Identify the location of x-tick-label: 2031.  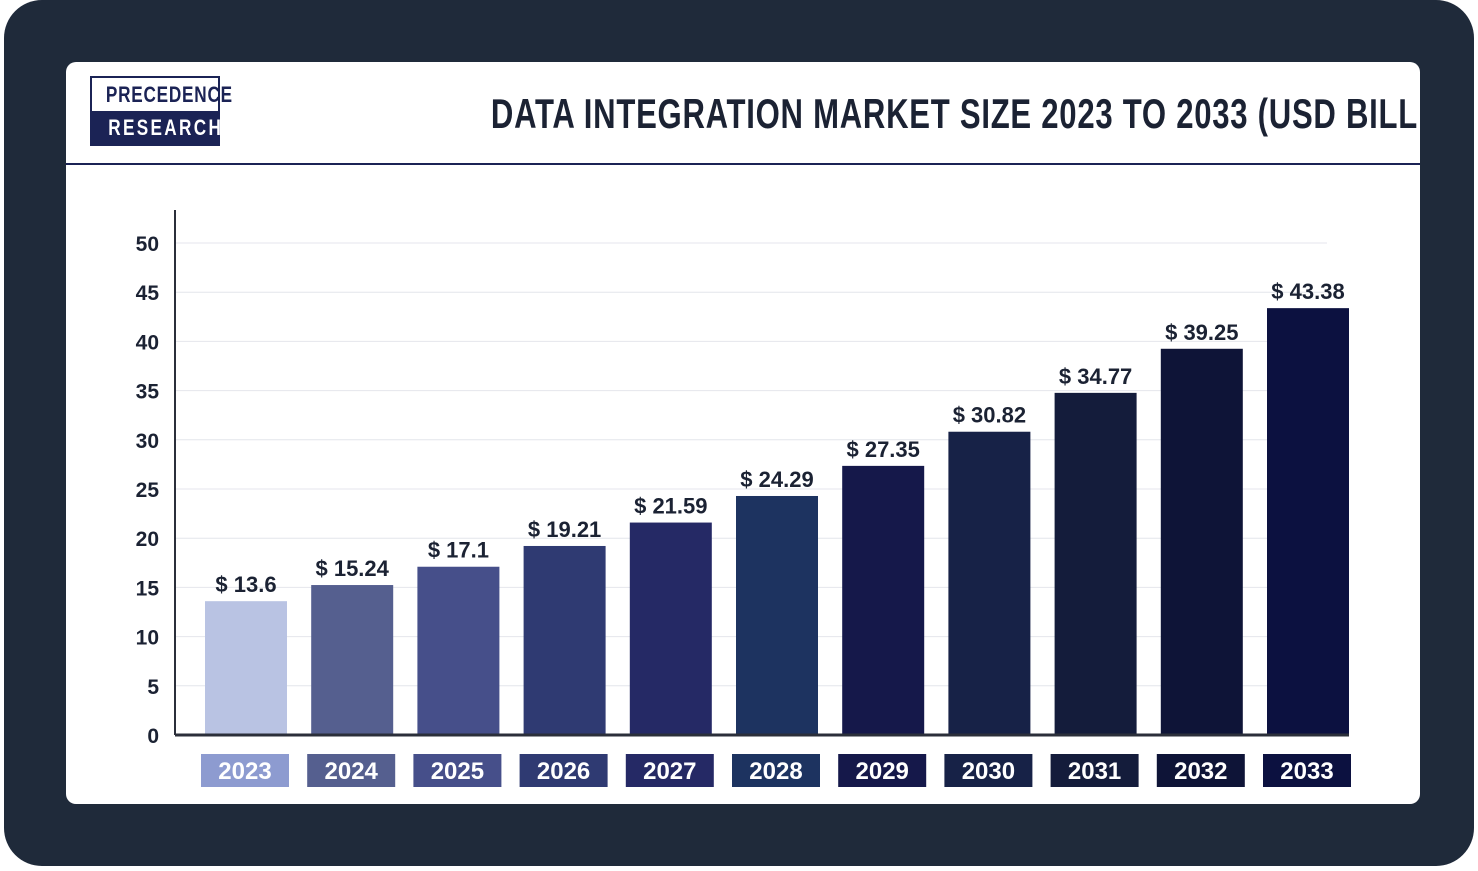
(1094, 771).